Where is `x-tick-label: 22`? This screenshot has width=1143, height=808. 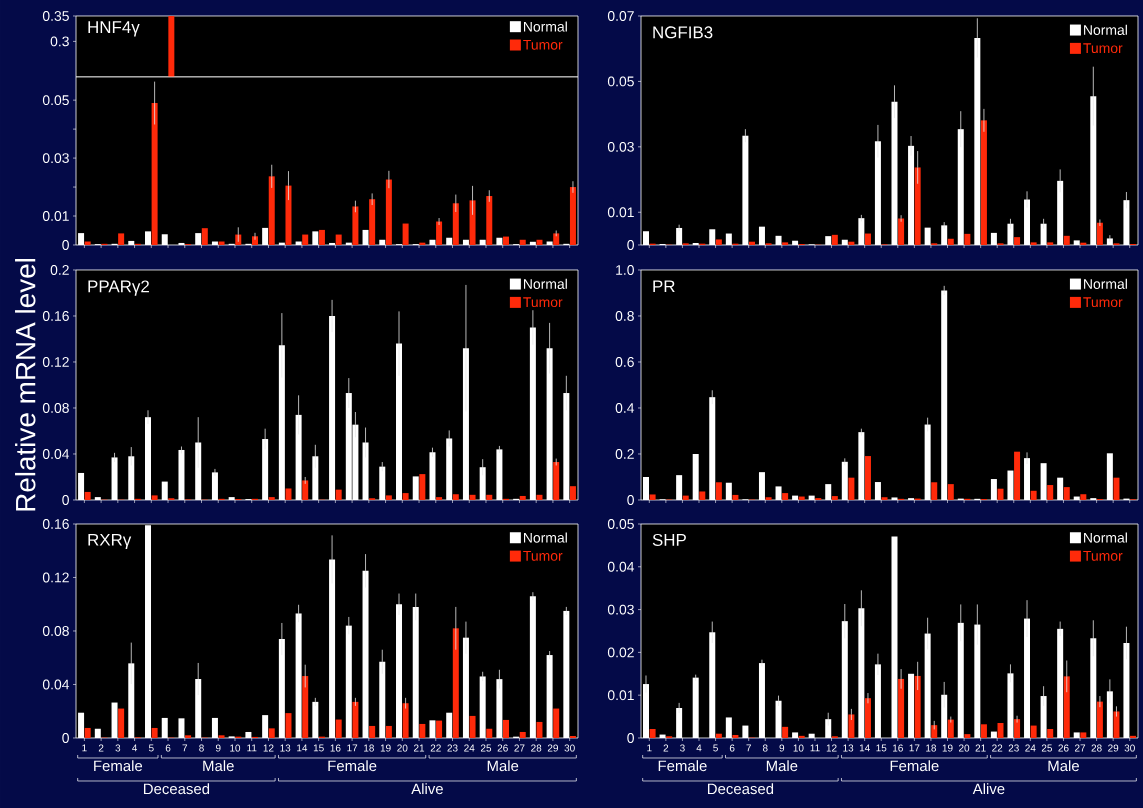
x-tick-label: 22 is located at coordinates (435, 748).